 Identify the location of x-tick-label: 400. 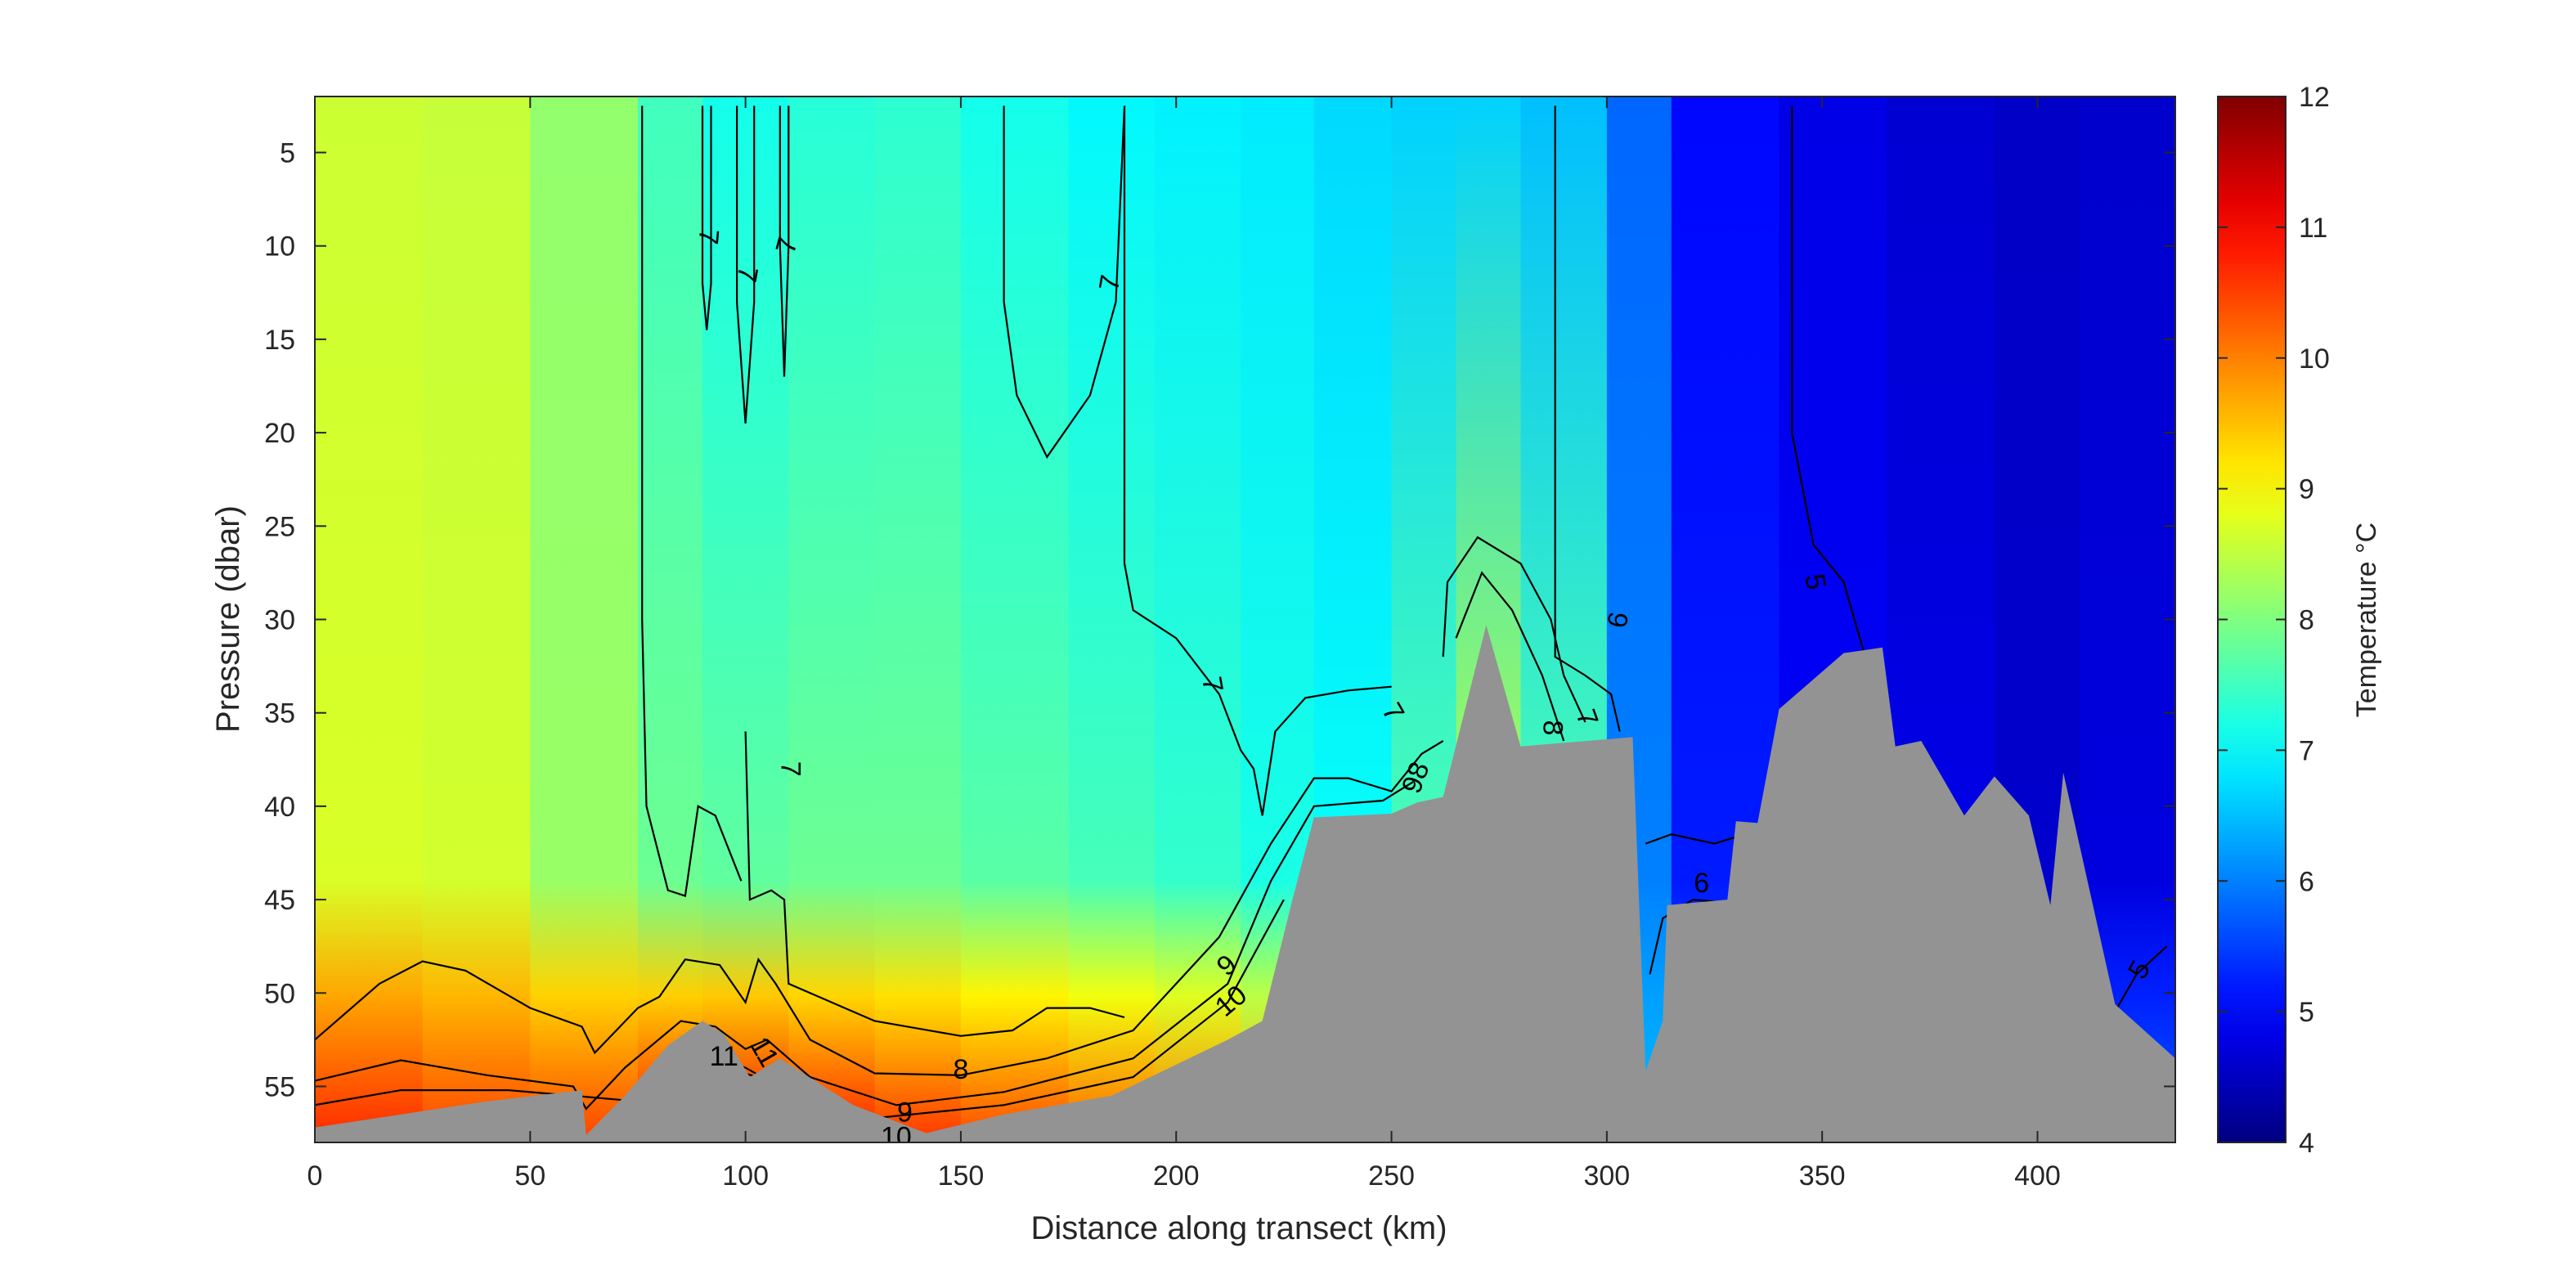
(2037, 1176).